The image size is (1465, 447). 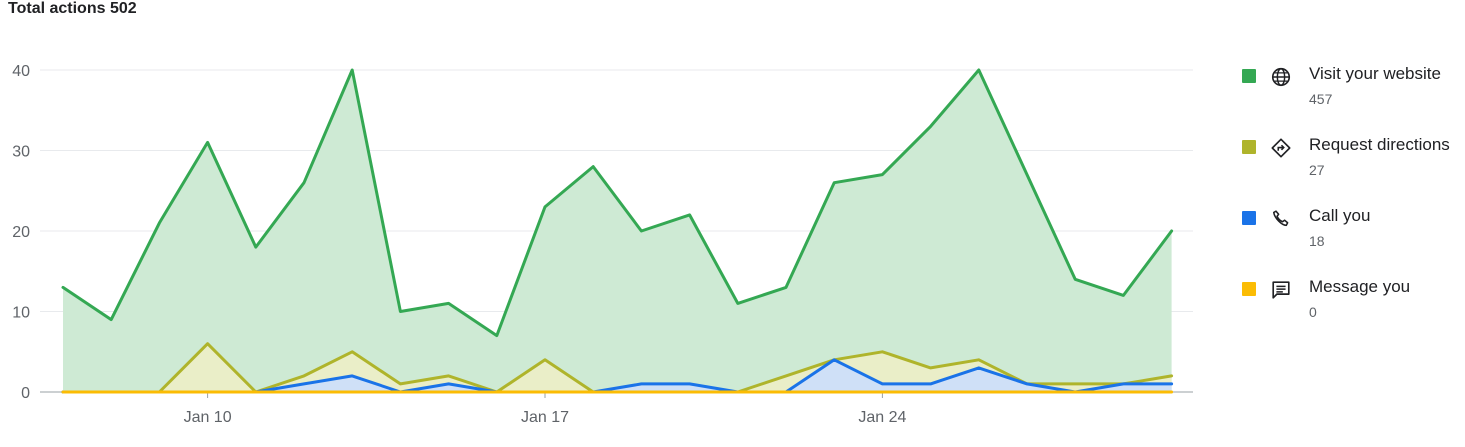 I want to click on legend-item-request-directions: Request directions 27, so click(x=1352, y=170).